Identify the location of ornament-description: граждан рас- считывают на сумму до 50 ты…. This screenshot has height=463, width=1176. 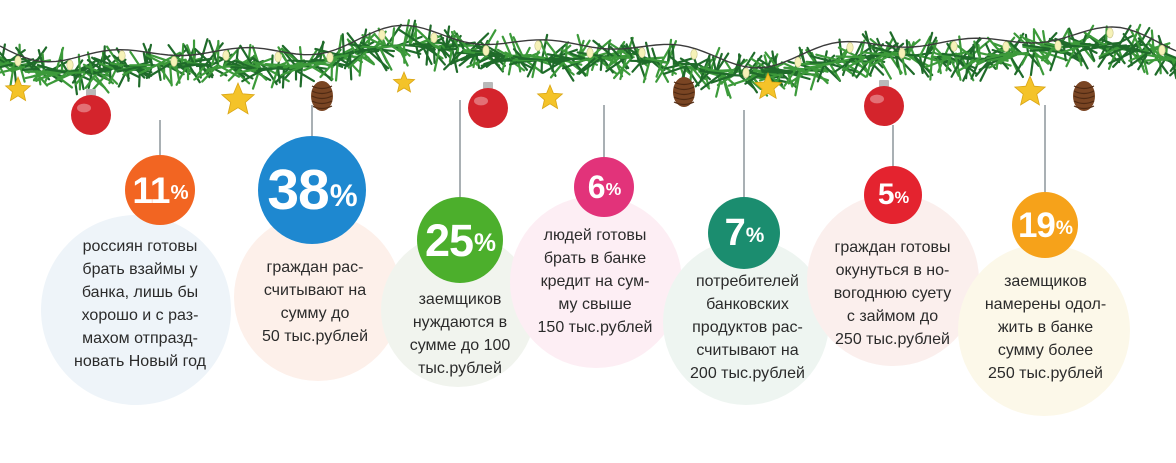
(315, 302).